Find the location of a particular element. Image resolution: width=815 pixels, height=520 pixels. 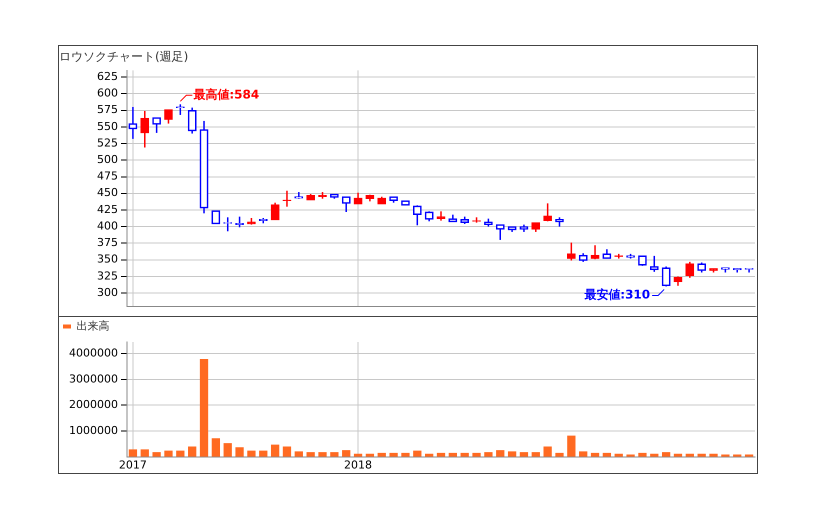

y-tick-label: 625 is located at coordinates (107, 76).